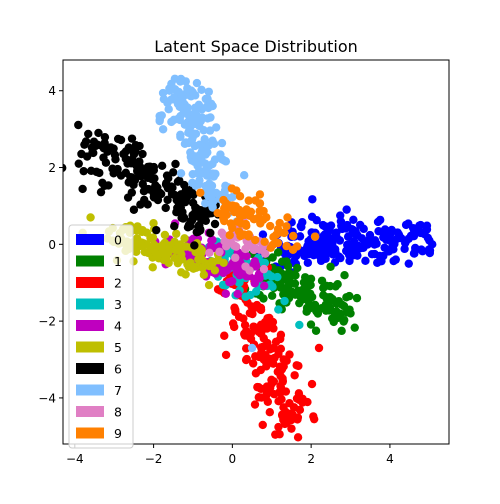 This screenshot has height=504, width=500. What do you see at coordinates (52, 91) in the screenshot?
I see `y-tick-label: 4` at bounding box center [52, 91].